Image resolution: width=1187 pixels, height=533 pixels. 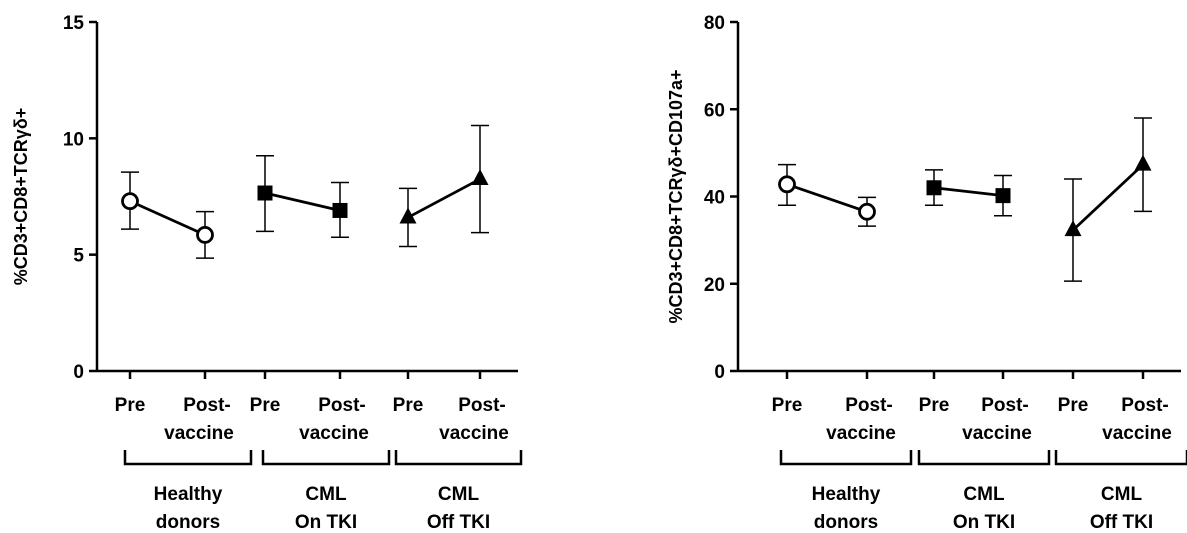 What do you see at coordinates (714, 110) in the screenshot?
I see `y-tick-label: 60` at bounding box center [714, 110].